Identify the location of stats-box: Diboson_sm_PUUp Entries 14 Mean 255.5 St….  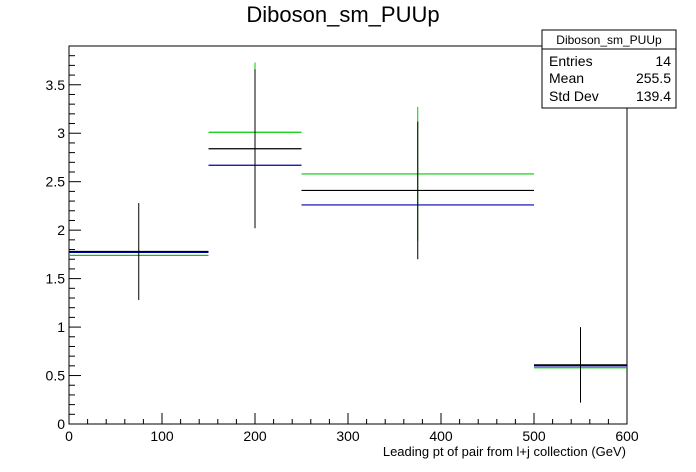
(609, 69).